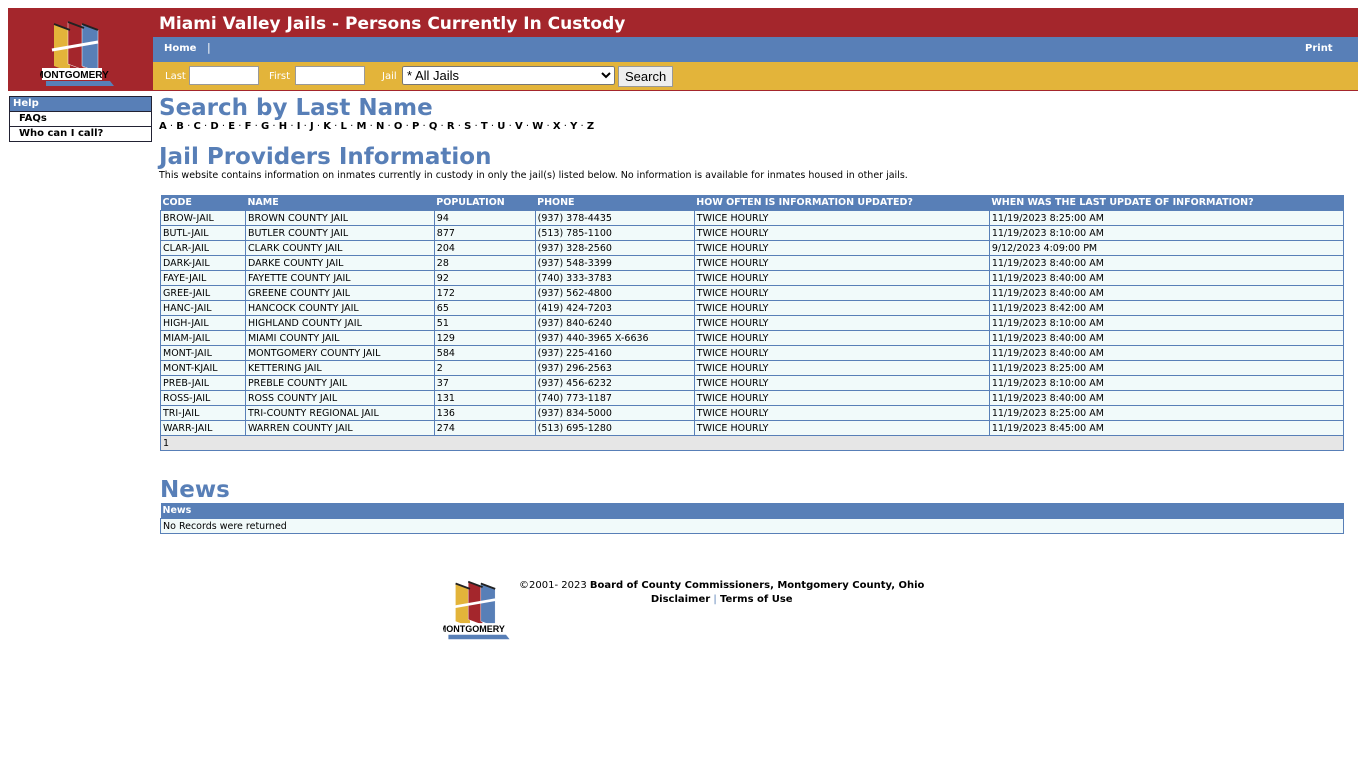 This screenshot has width=1366, height=768. I want to click on table-cell: MIAMI COUNTY JAIL, so click(339, 338).